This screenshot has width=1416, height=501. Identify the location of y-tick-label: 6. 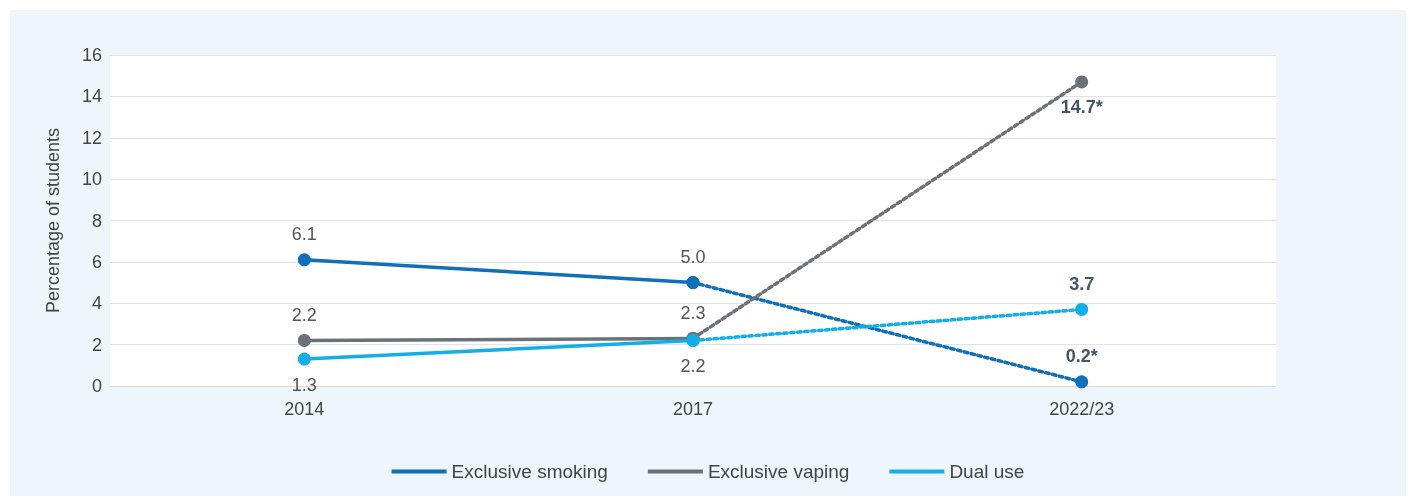
(96, 261).